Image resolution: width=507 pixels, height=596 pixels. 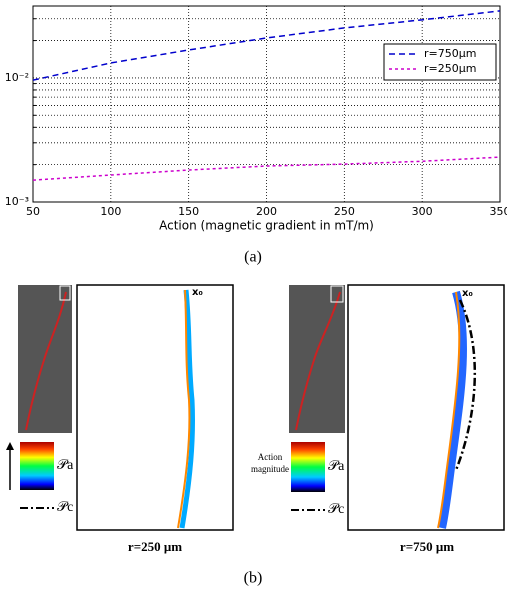 What do you see at coordinates (498, 211) in the screenshot?
I see `x-tick-label: 350` at bounding box center [498, 211].